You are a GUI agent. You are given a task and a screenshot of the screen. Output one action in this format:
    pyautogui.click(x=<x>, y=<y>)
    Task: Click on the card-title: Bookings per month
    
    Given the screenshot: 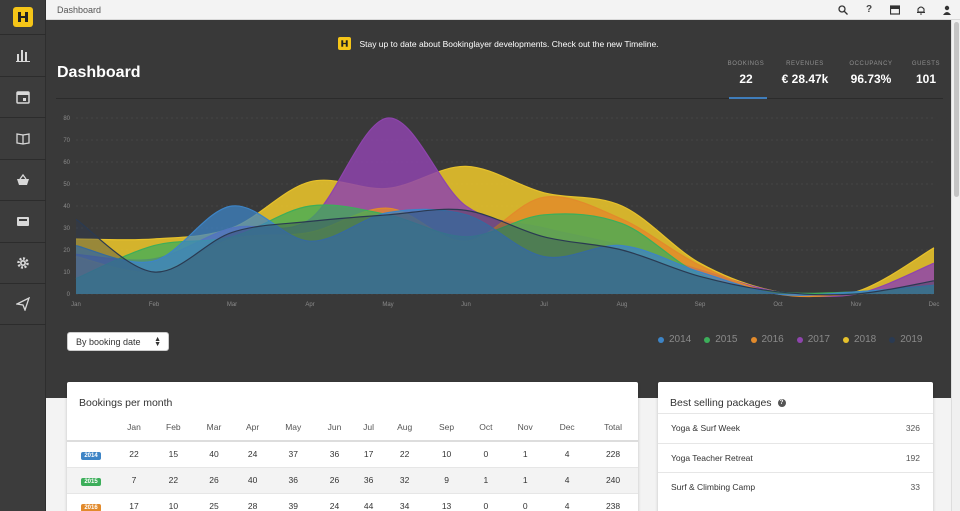 What is the action you would take?
    pyautogui.click(x=126, y=403)
    